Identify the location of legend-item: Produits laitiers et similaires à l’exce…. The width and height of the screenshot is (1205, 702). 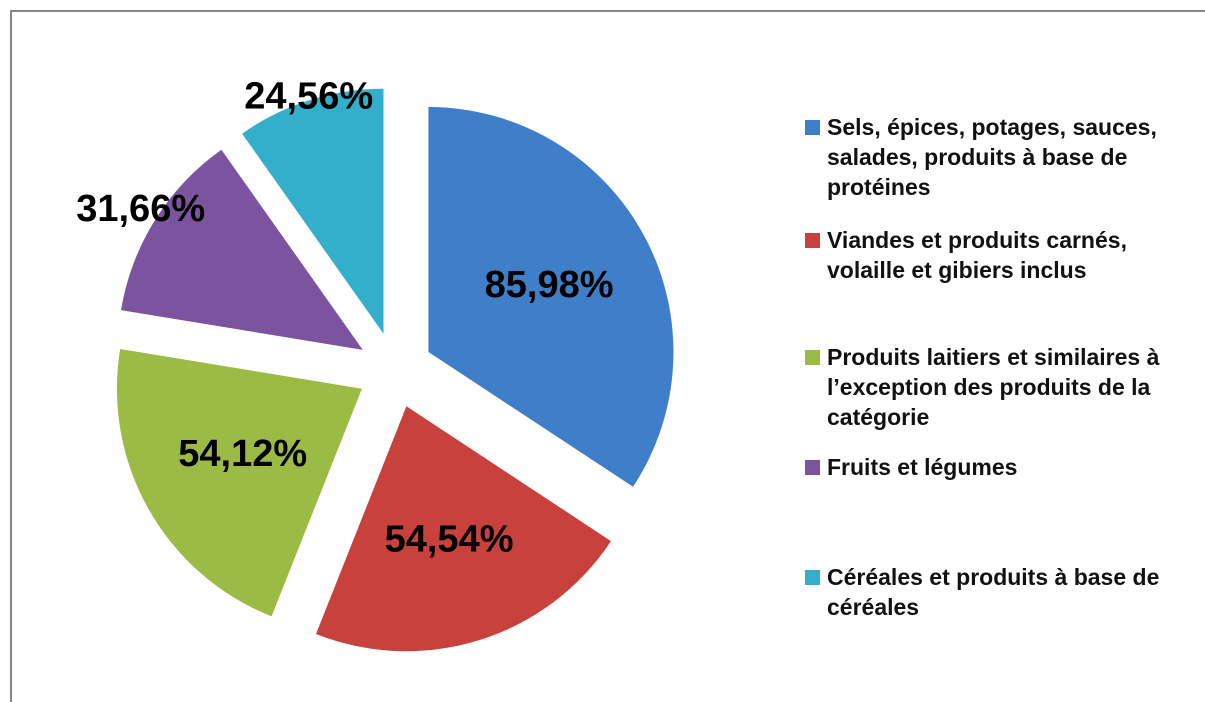
(1000, 387).